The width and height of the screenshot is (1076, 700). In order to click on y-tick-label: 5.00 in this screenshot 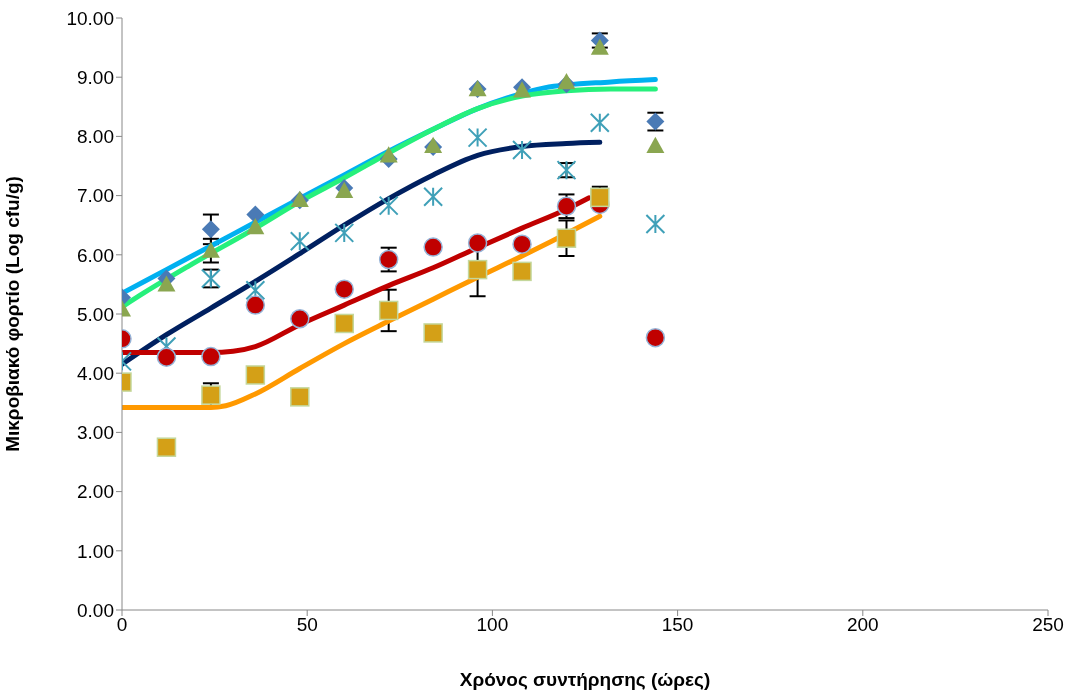, I will do `click(95, 314)`.